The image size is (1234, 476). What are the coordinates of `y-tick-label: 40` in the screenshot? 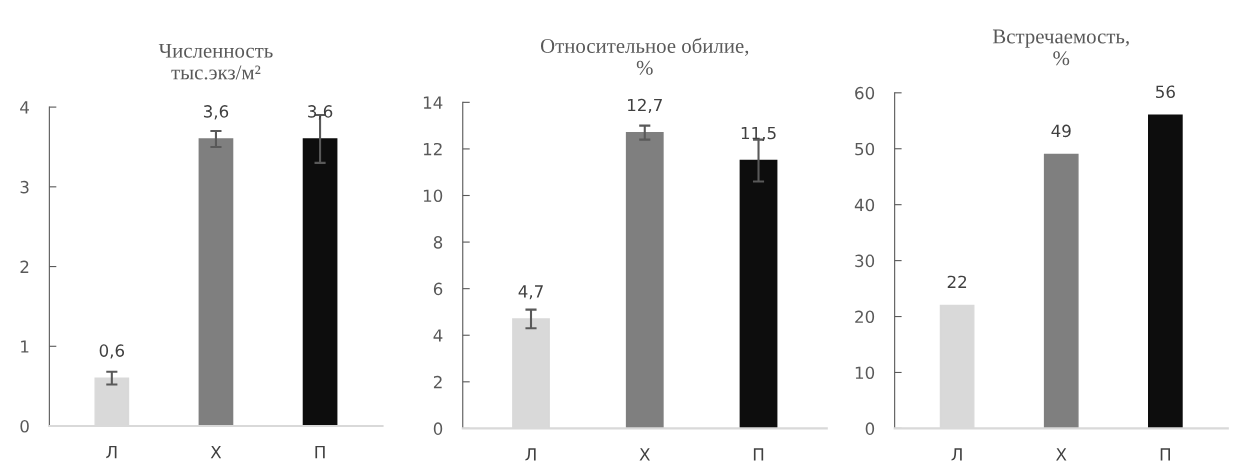 It's located at (864, 205).